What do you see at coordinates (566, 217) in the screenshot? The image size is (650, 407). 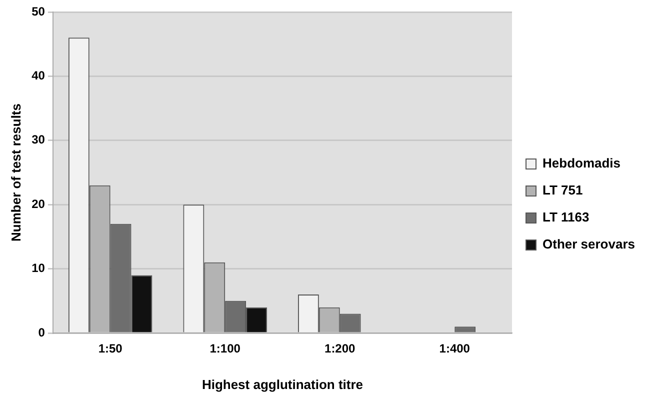 I see `legend-label: LT 1163` at bounding box center [566, 217].